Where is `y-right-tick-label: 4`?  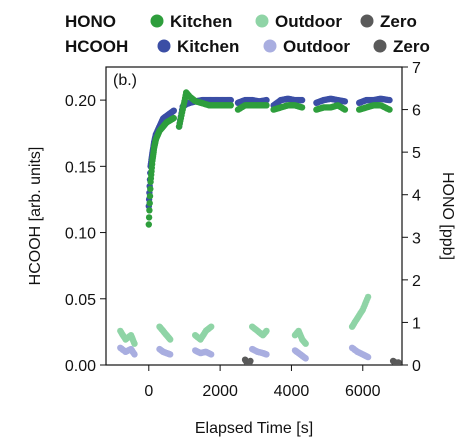
y-right-tick-label: 4 is located at coordinates (416, 196).